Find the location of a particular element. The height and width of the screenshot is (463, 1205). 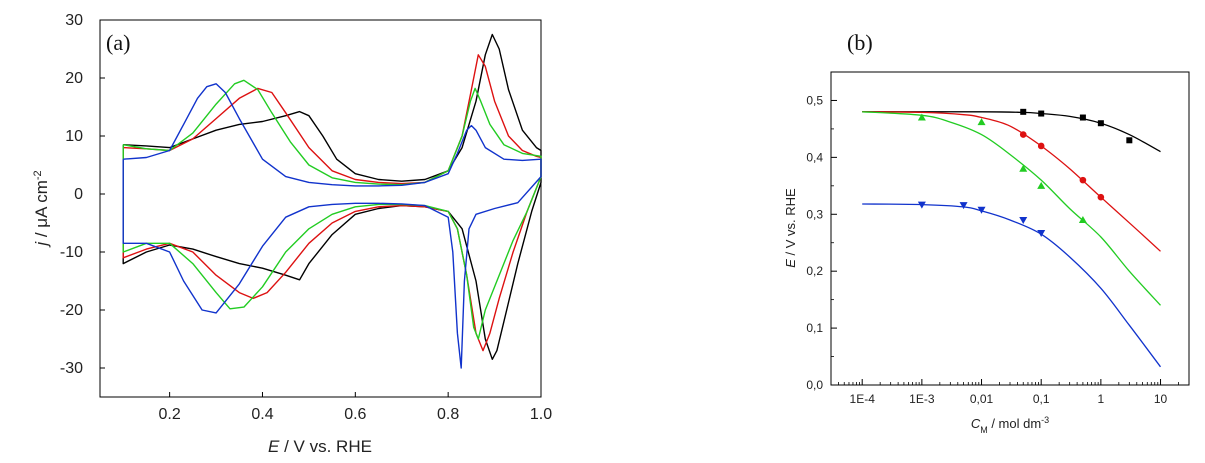

panel-a-x-tick-label-4: 1.0 is located at coordinates (541, 414).